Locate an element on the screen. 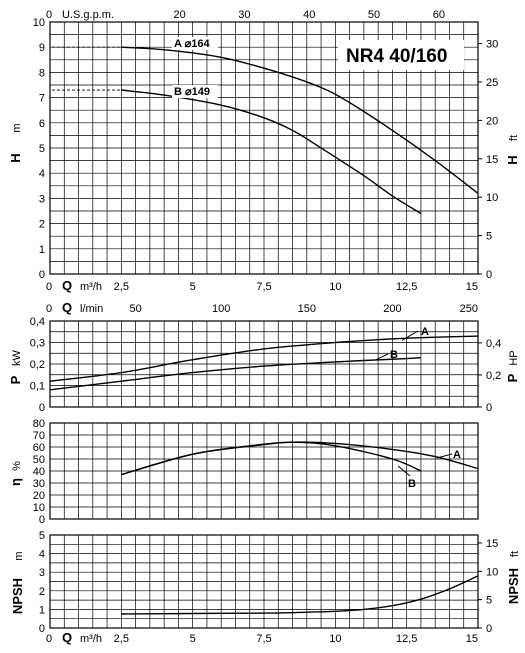 The height and width of the screenshot is (653, 525). head-y-ticks: 0 1 2 3 4 5 6 7 8 9 10 is located at coordinates (39, 149).